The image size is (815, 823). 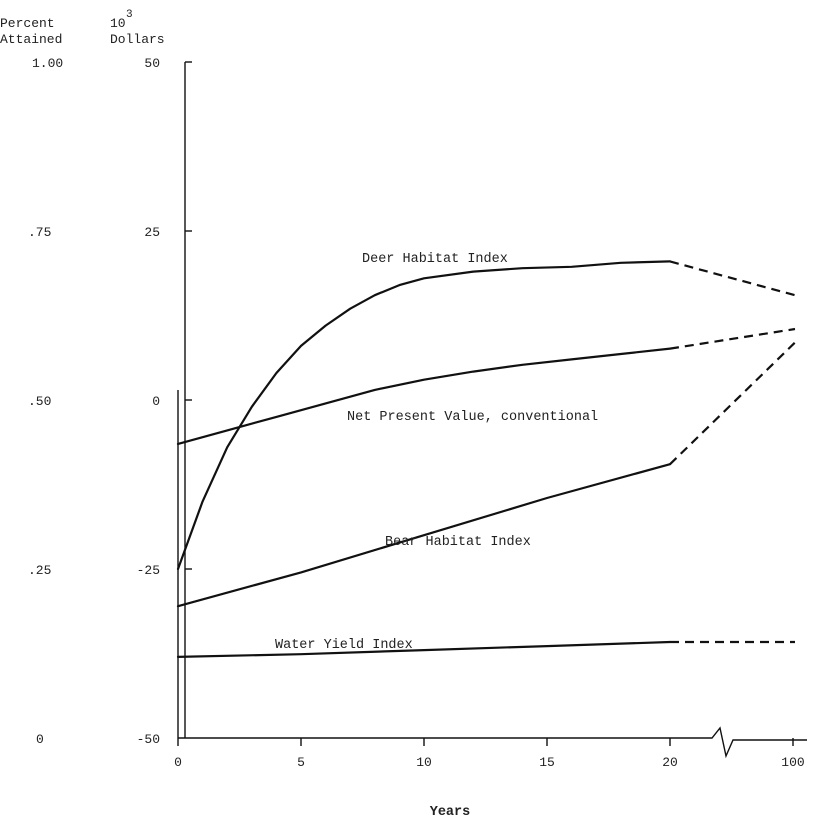 I want to click on left-axis-title-line-2: Attained, so click(x=31, y=39).